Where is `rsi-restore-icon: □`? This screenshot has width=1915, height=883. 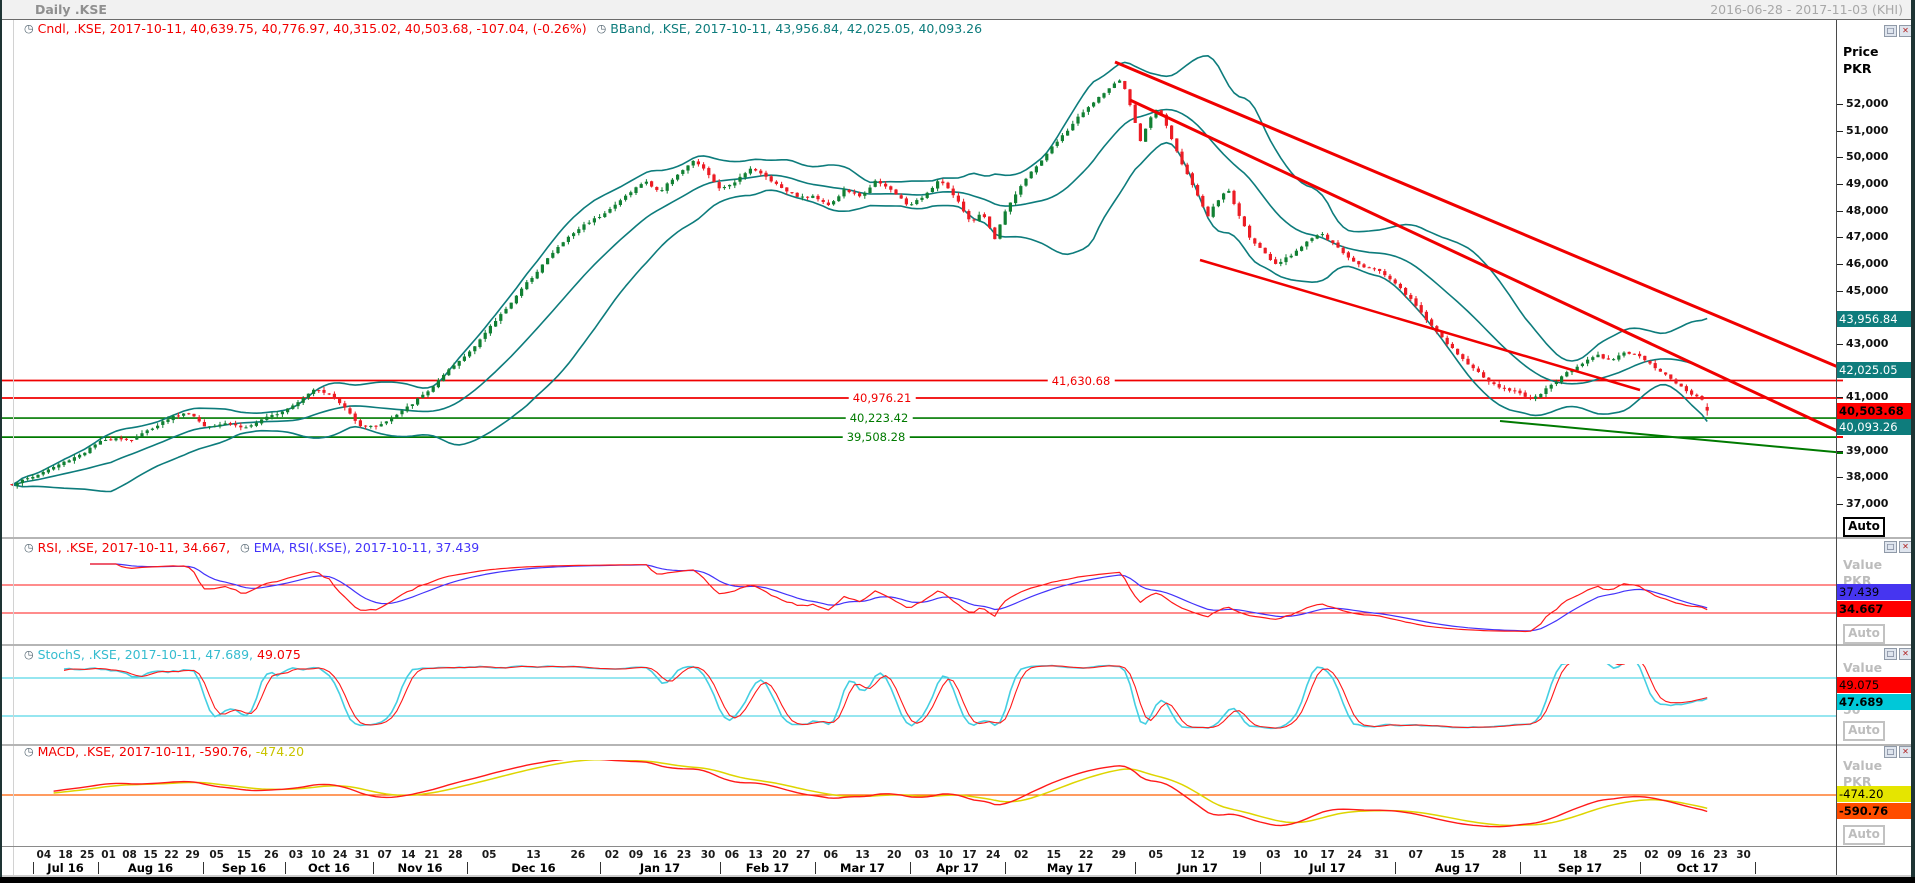
rsi-restore-icon: □ is located at coordinates (1890, 547).